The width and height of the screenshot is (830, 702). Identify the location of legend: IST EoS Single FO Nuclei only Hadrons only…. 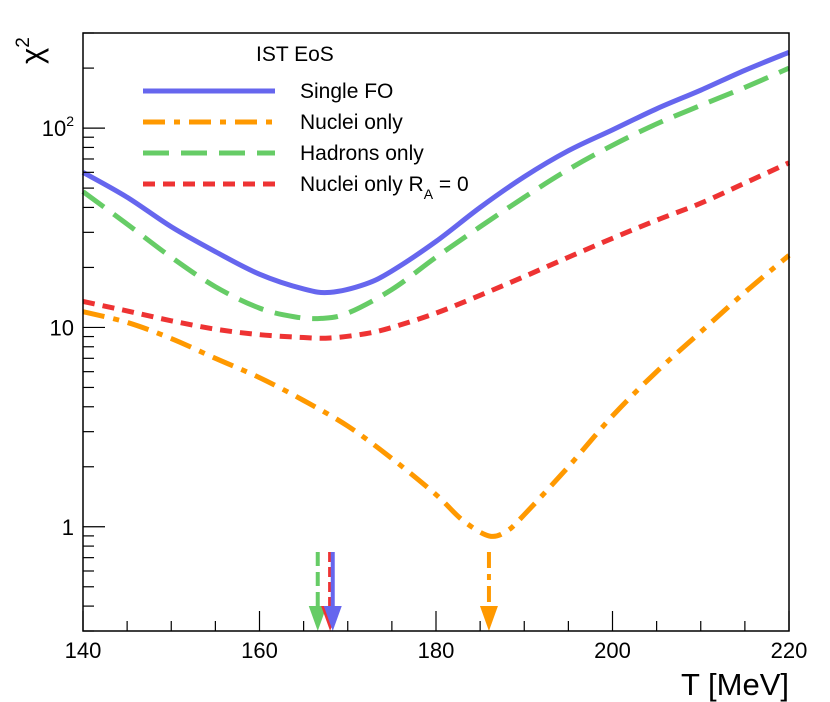
(306, 122).